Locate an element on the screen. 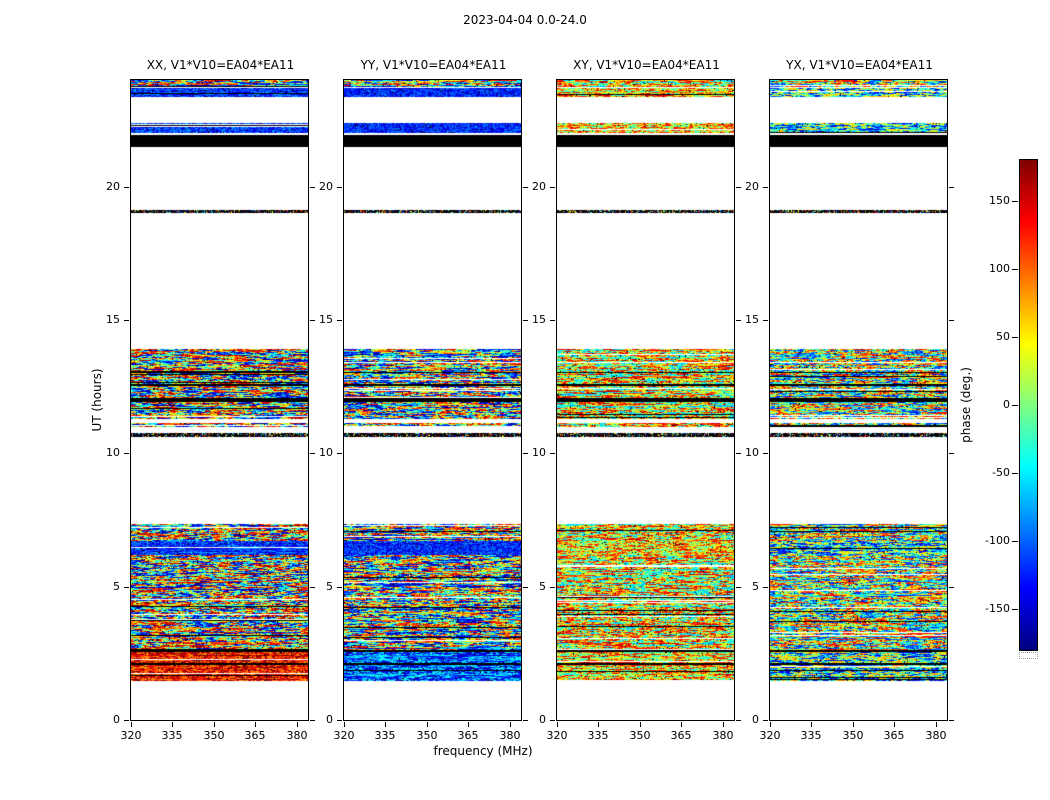 This screenshot has width=1050, height=800. colorbar-tick-label: 100 is located at coordinates (999, 268).